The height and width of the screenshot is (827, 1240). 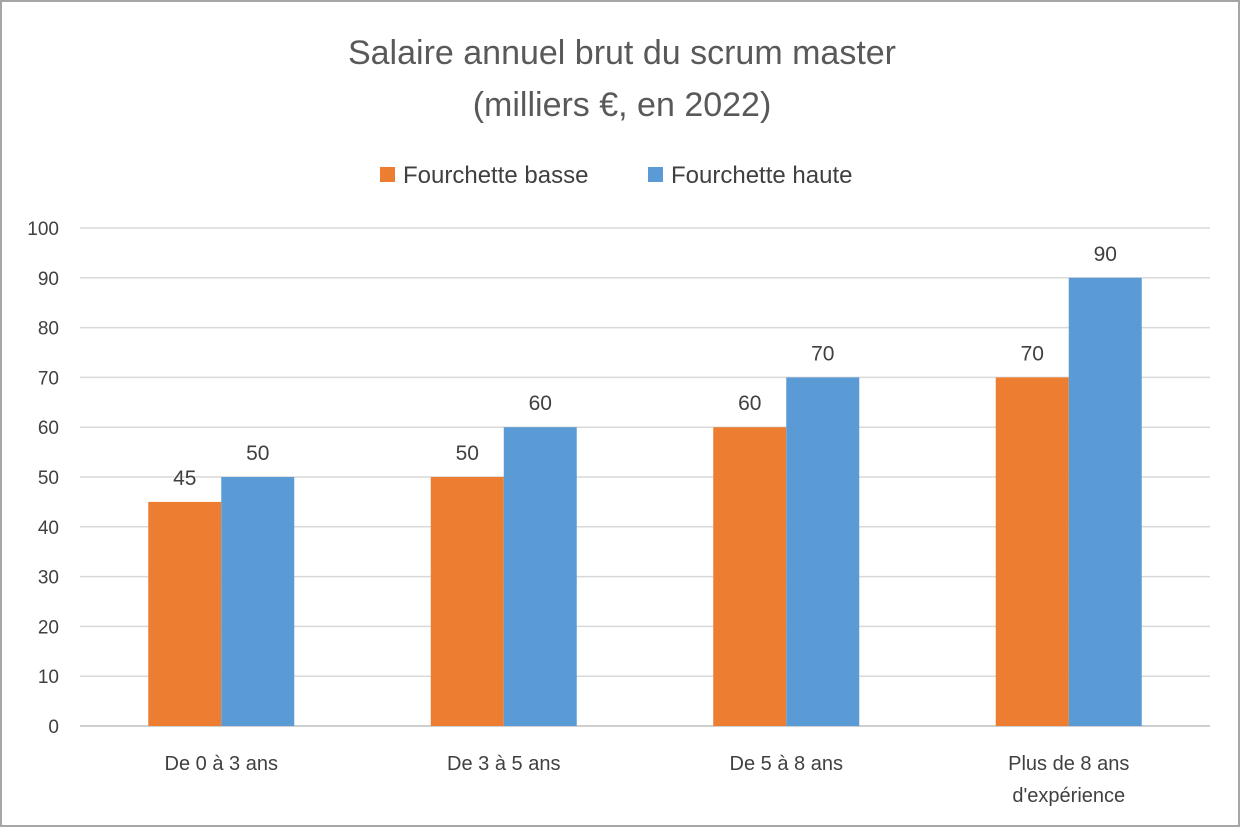 I want to click on y-tick-label: 50, so click(x=48, y=478).